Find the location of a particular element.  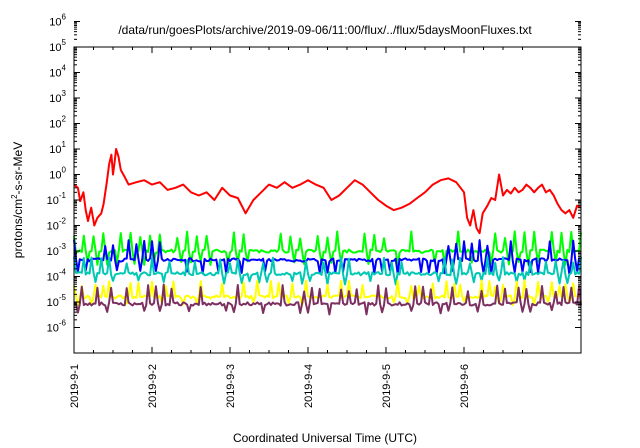

y-axis-label-suffix: -s-sr-MeV is located at coordinates (18, 168).